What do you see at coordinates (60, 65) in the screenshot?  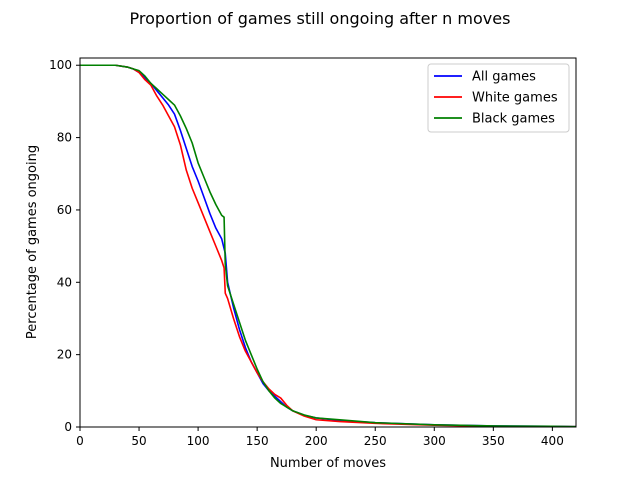 I see `y-tick-label: 100` at bounding box center [60, 65].